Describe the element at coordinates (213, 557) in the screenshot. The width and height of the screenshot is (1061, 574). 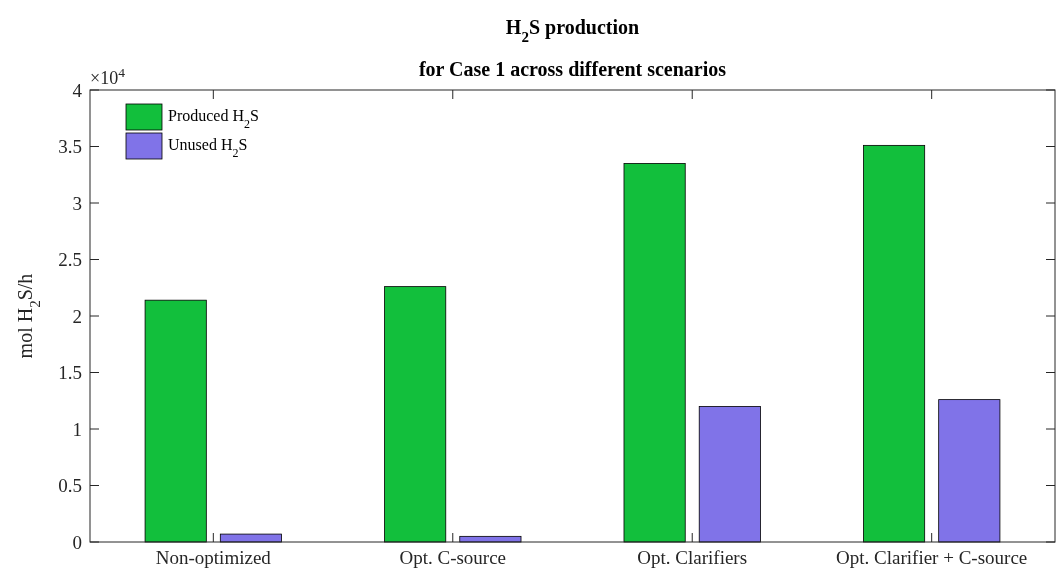
I see `x-tick-label: Non-optimized` at that location.